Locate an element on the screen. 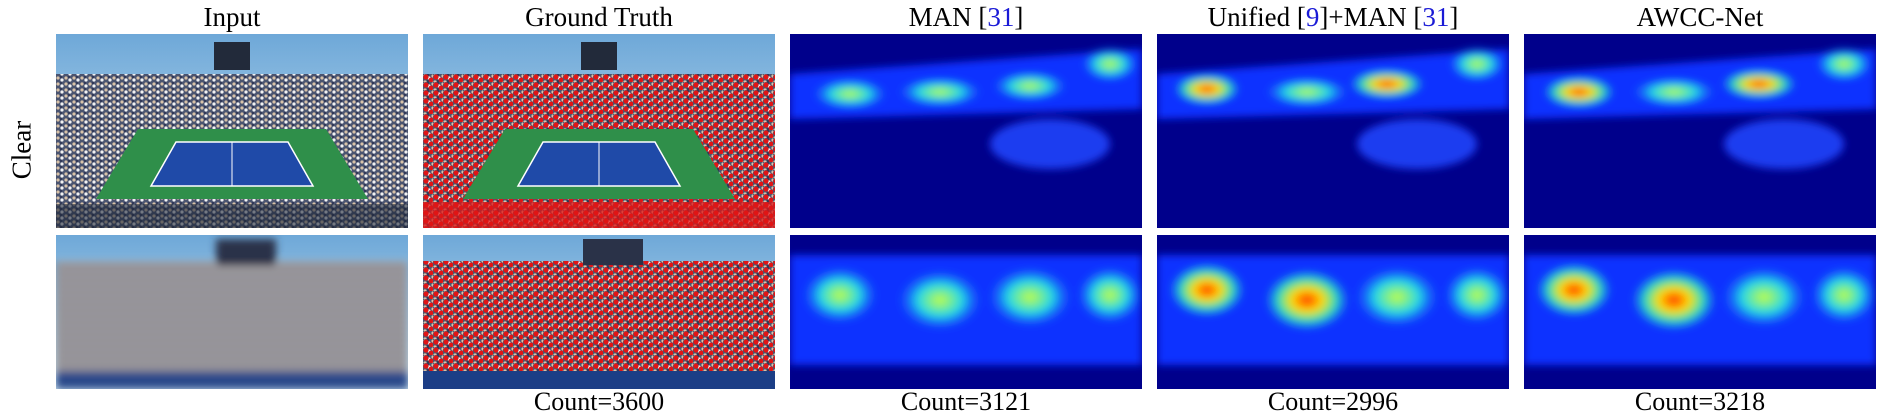 This screenshot has width=1879, height=418. title-text: AWCC-Net is located at coordinates (1700, 17).